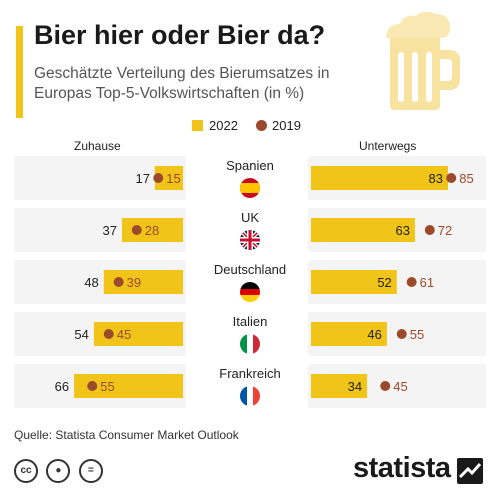 The width and height of the screenshot is (500, 500). What do you see at coordinates (97, 146) in the screenshot?
I see `column-header-home: Zuhause` at bounding box center [97, 146].